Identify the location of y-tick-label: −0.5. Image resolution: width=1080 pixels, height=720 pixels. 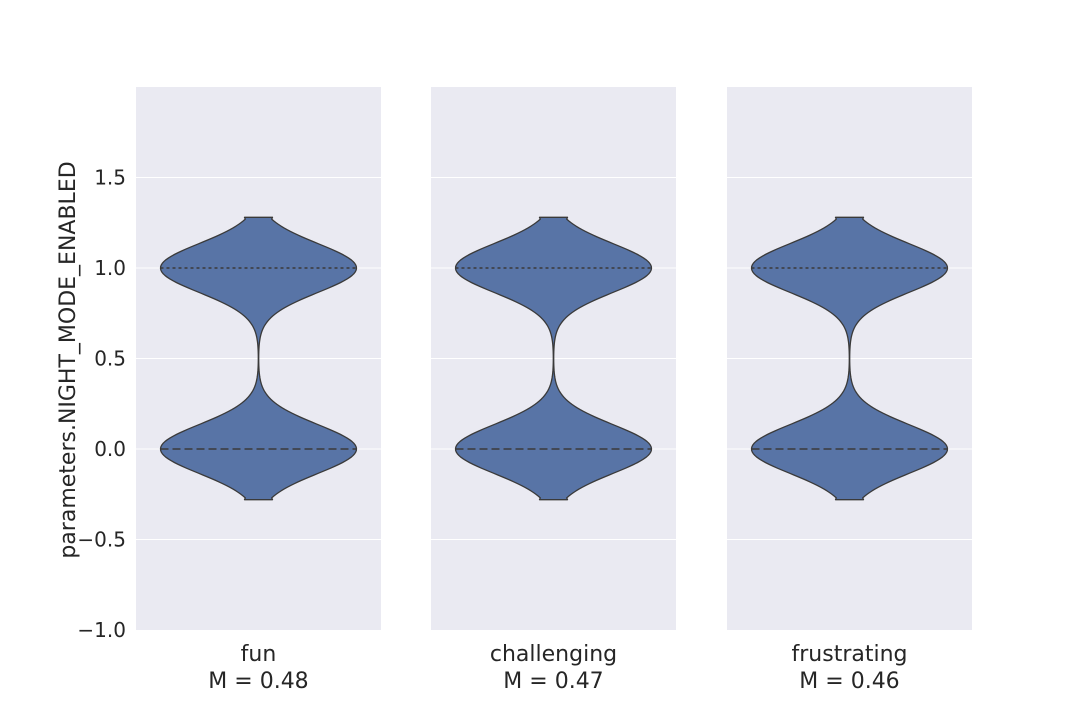
(101, 540).